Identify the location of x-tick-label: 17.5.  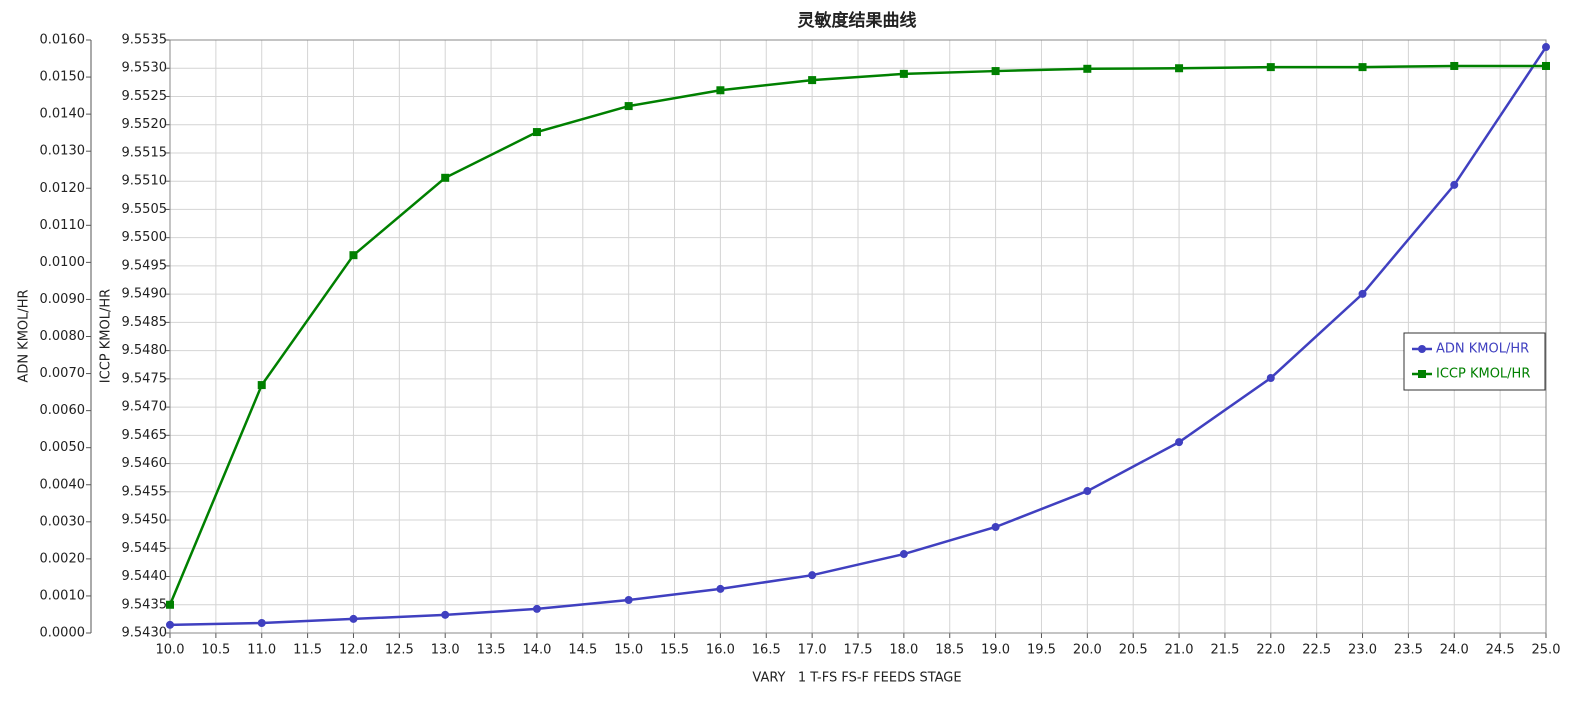
(858, 650).